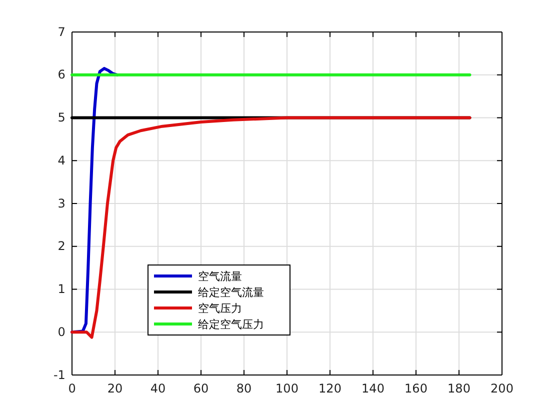  I want to click on legend-label: 空气压力, so click(220, 308).